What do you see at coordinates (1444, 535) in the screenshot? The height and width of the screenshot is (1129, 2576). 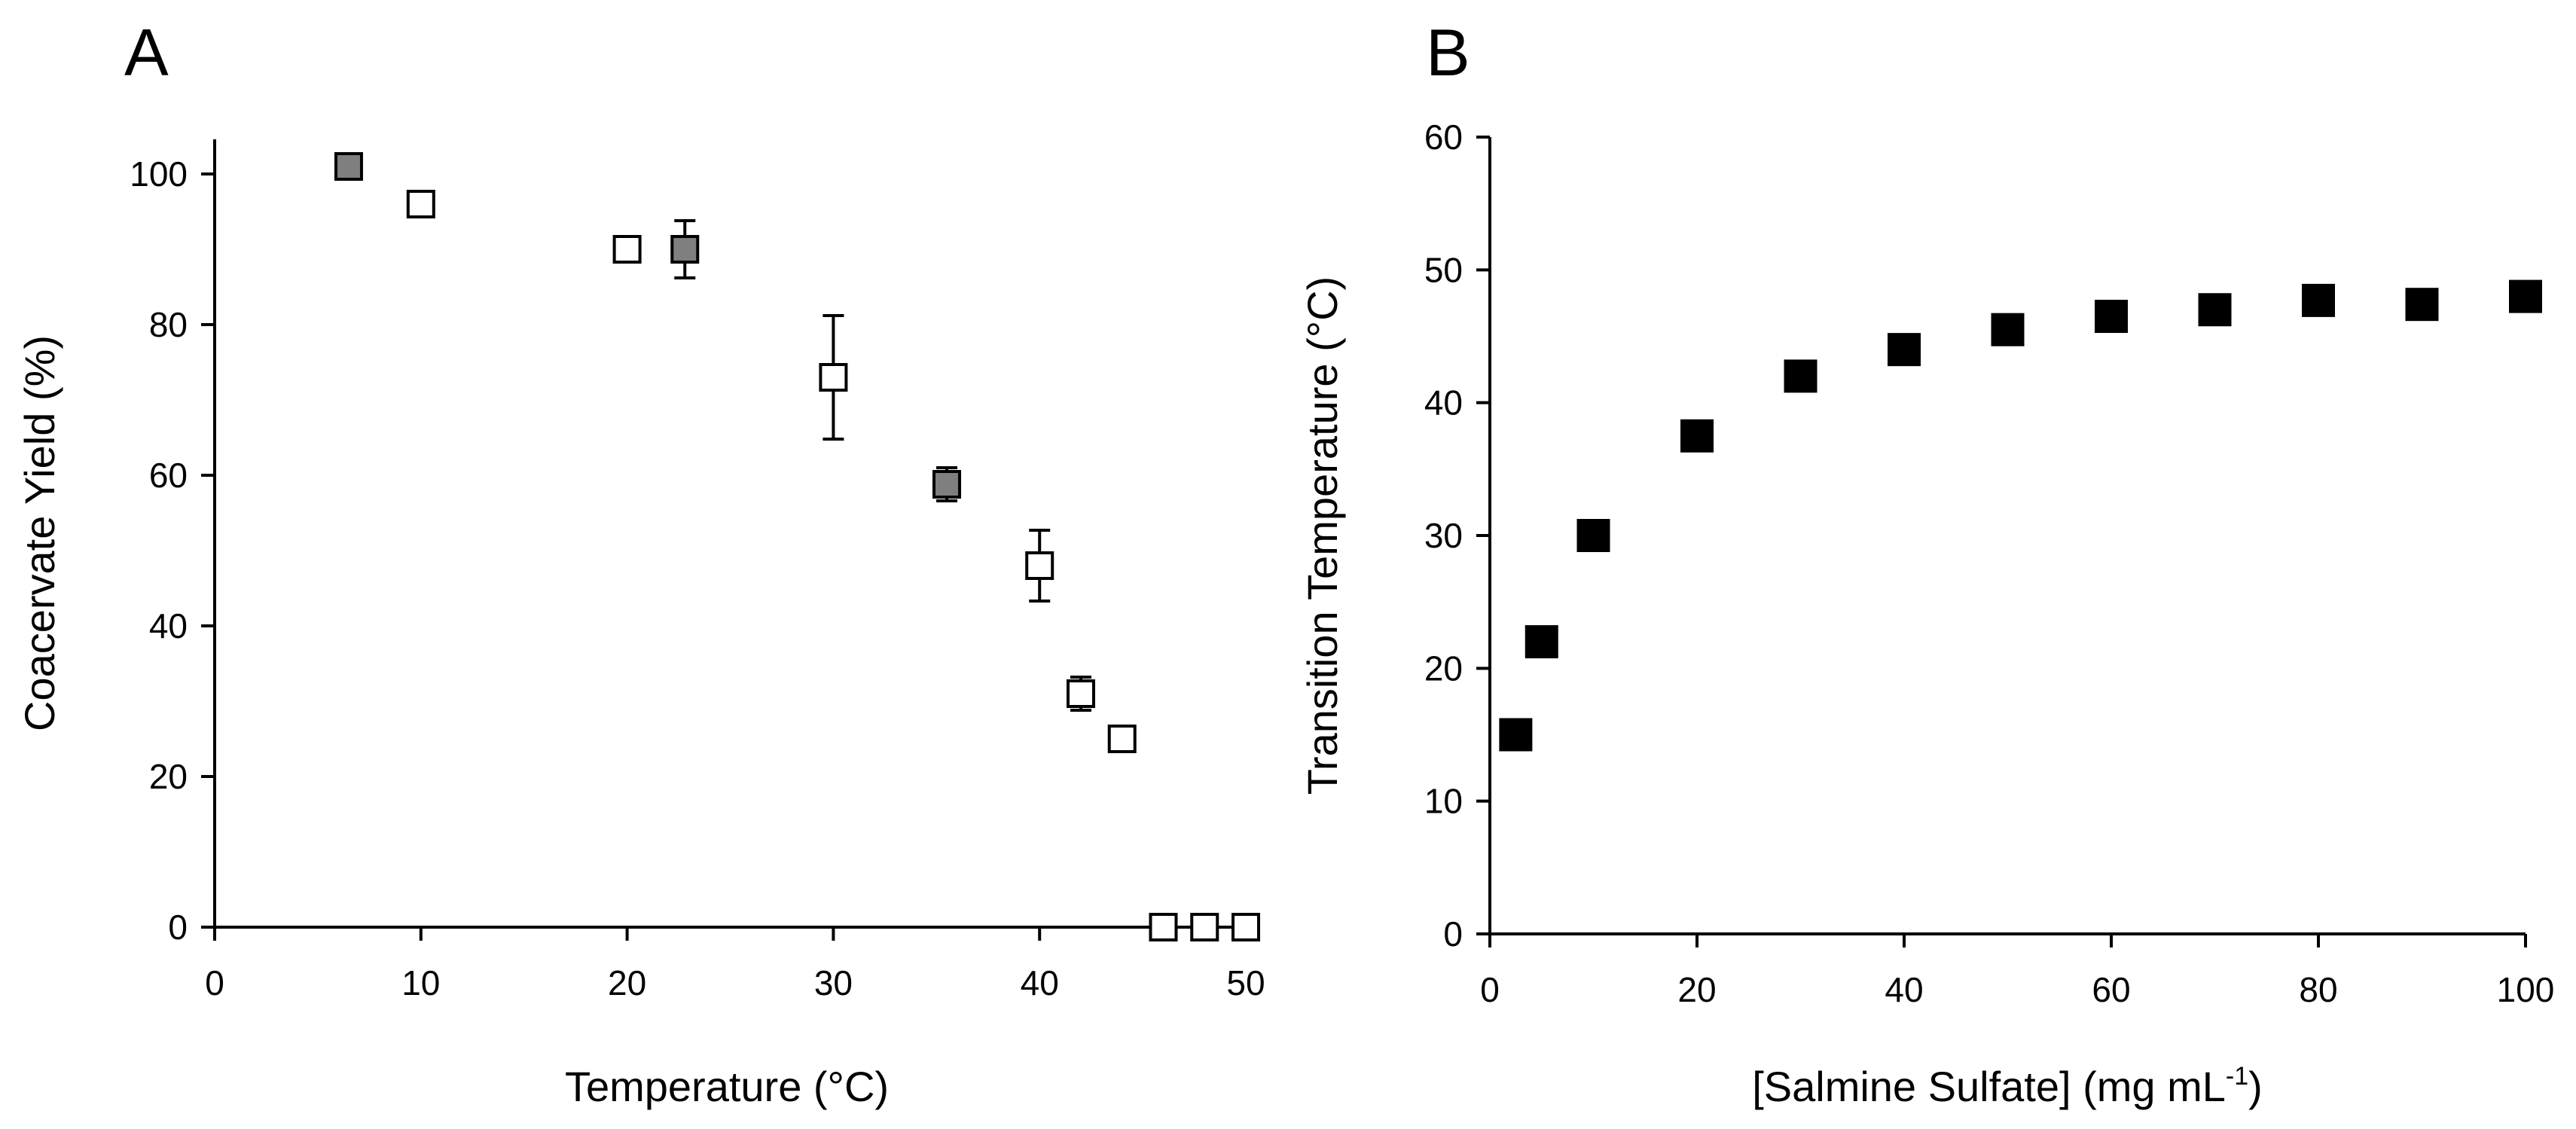 I see `y-tick-label: 30` at bounding box center [1444, 535].